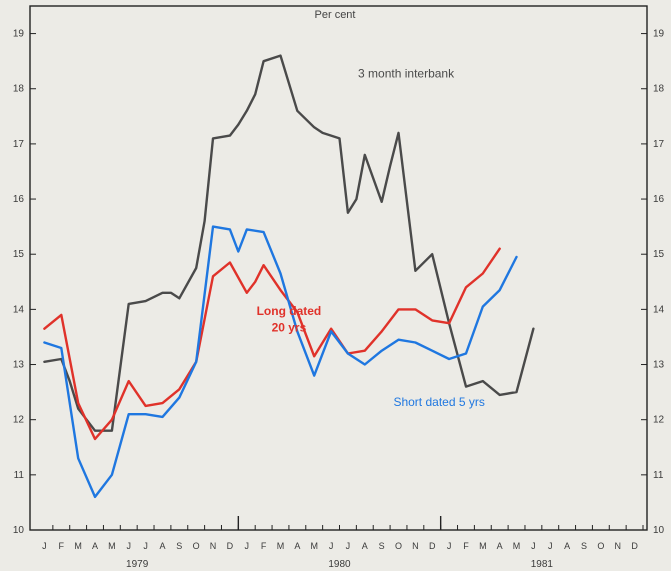  I want to click on y-tick-label-right: 14, so click(659, 309).